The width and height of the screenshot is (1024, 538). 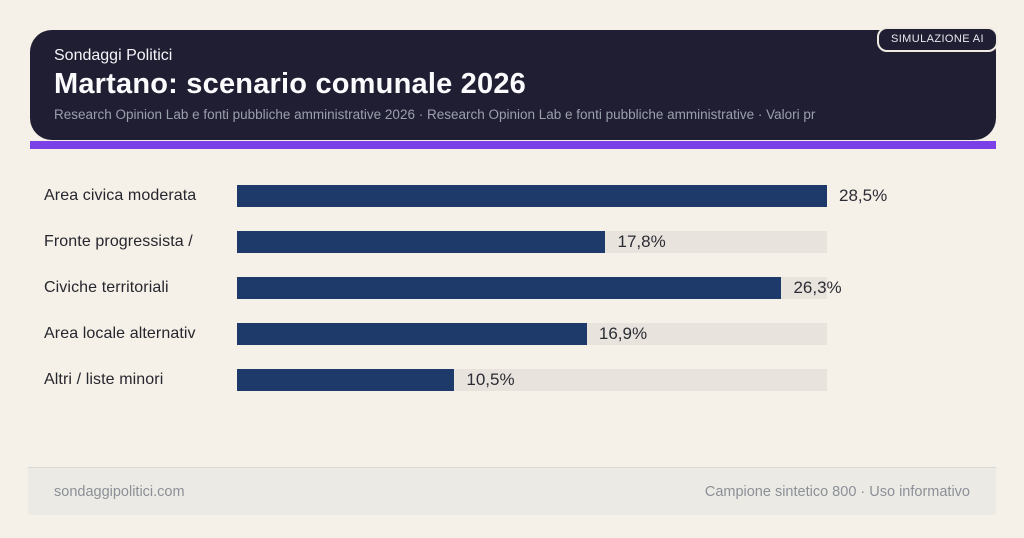 I want to click on bar-value-label: 10,5%, so click(x=490, y=379).